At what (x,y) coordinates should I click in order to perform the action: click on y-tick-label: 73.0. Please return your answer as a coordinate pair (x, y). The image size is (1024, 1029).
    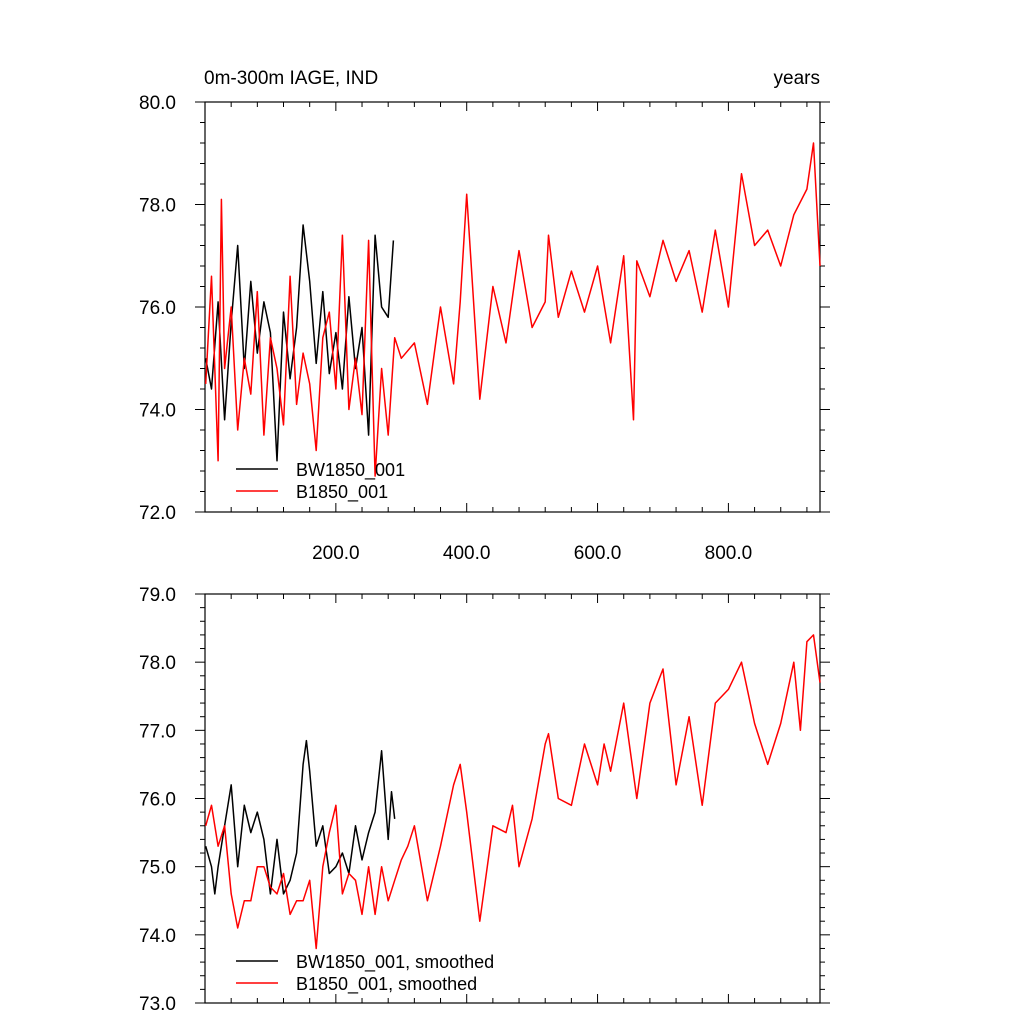
    Looking at the image, I should click on (157, 1004).